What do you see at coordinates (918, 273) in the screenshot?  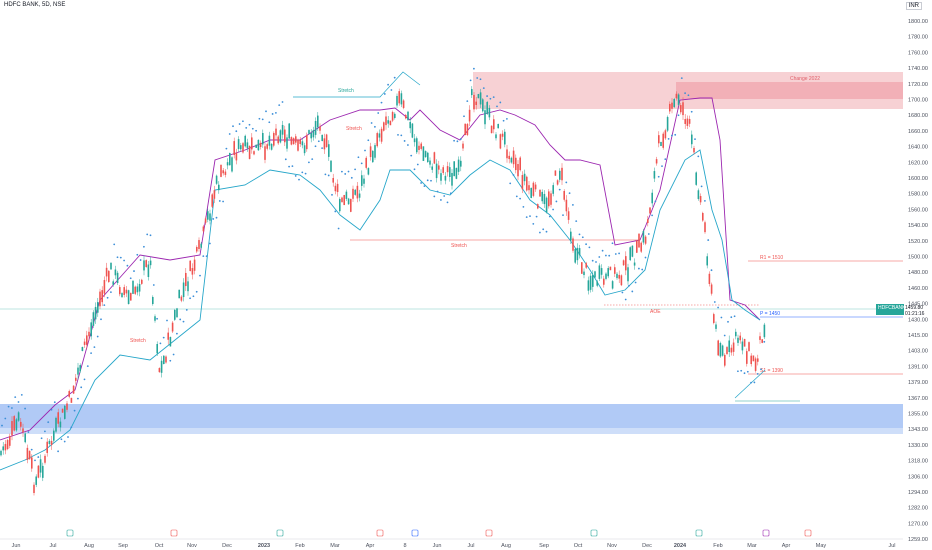 I see `y-tick-label: 1480.00` at bounding box center [918, 273].